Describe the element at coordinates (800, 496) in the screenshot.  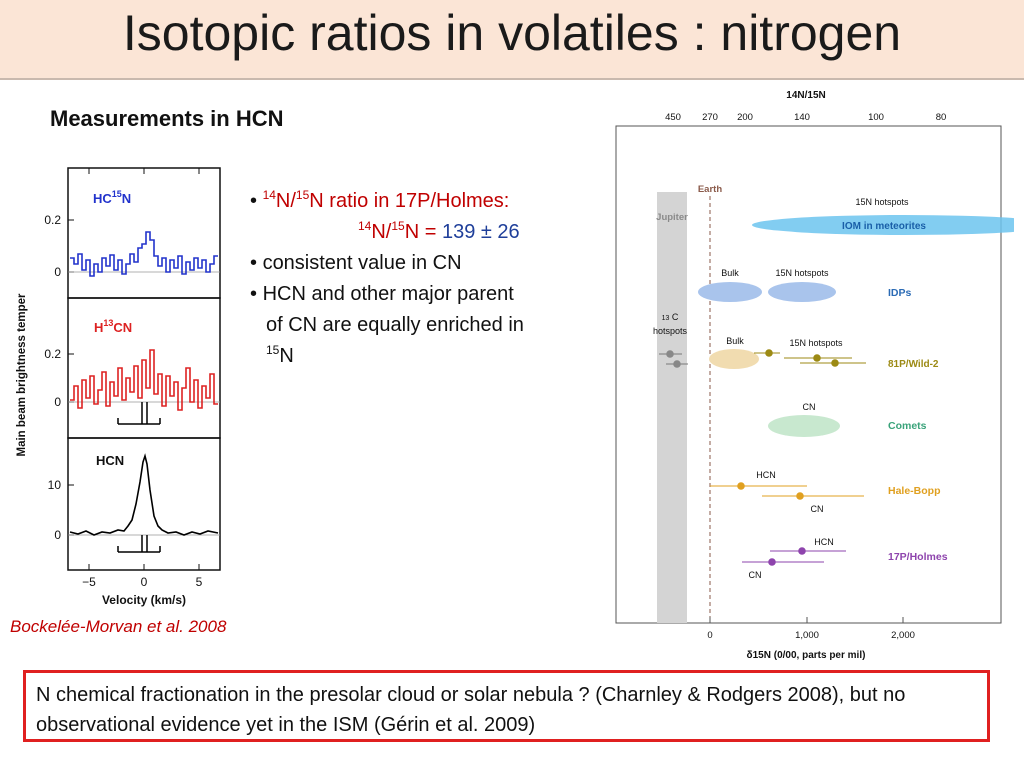
I see `halebopp-cn-point` at that location.